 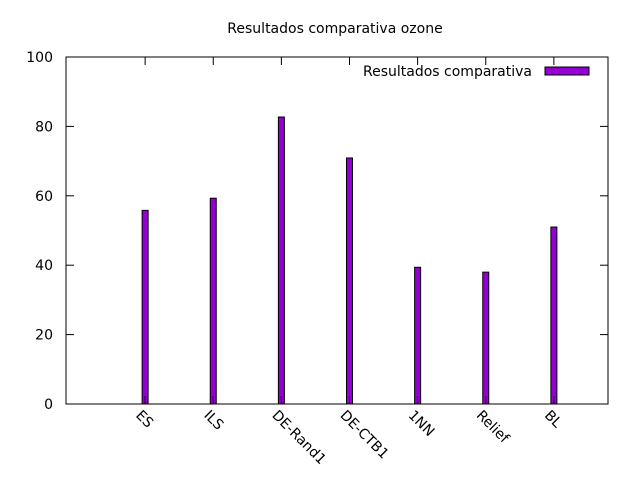 I want to click on y-tick-label: 0, so click(x=48, y=405).